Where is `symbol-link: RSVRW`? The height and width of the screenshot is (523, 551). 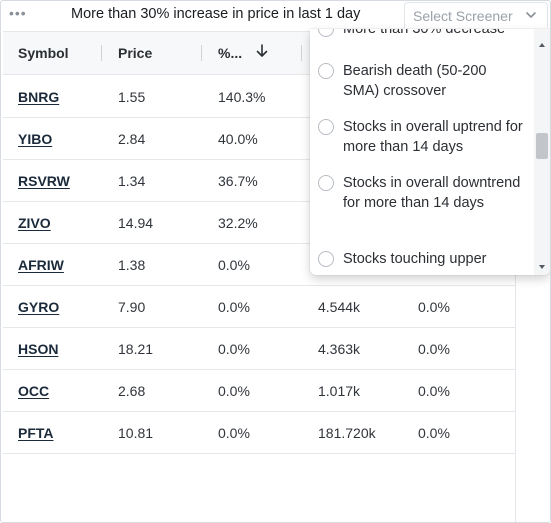 symbol-link: RSVRW is located at coordinates (44, 181).